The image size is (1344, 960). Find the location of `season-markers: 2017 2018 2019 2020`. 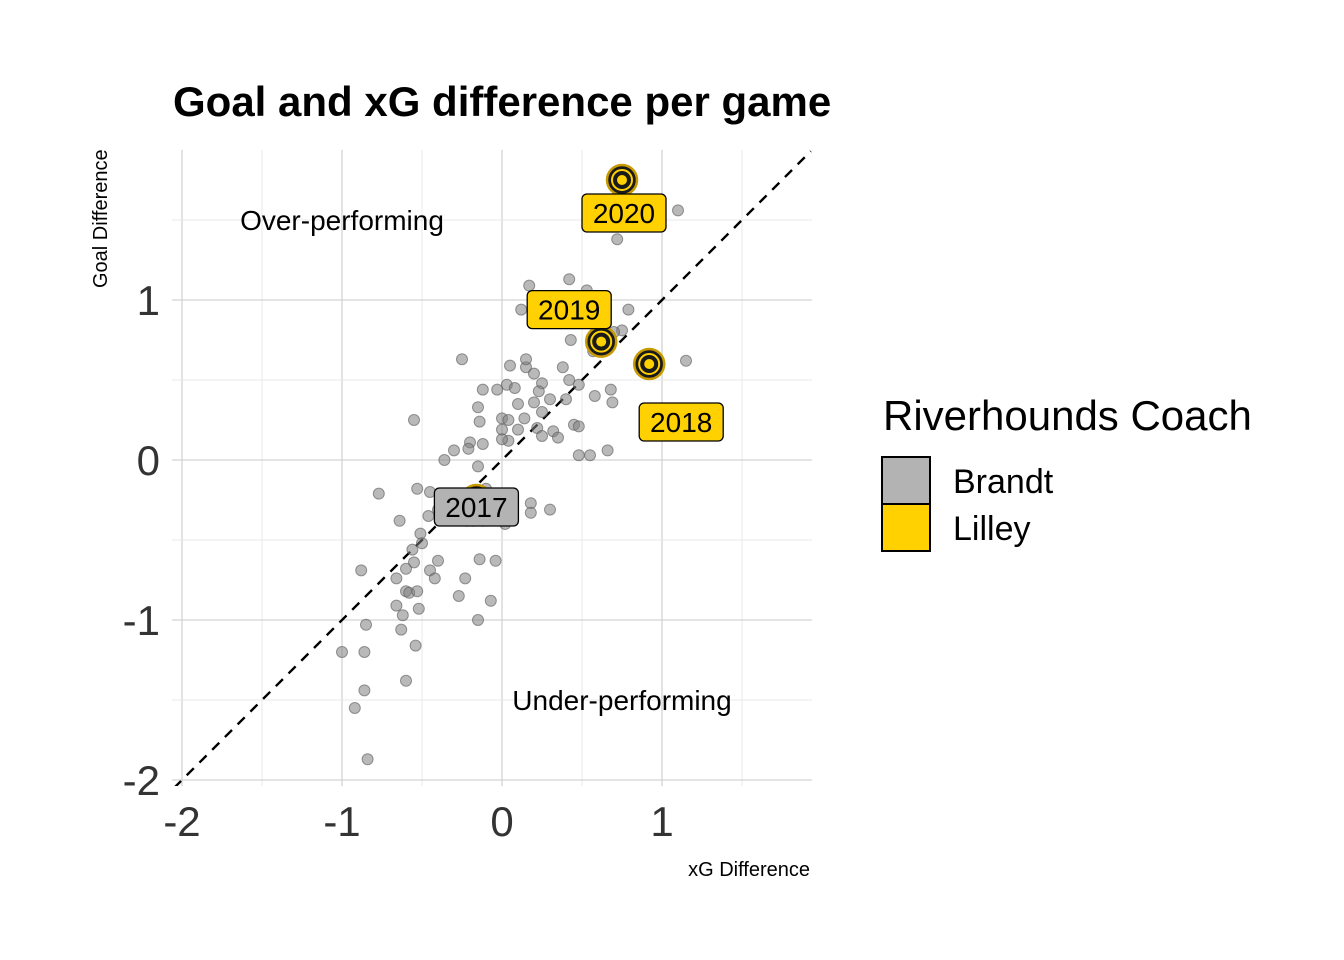

season-markers: 2017 2018 2019 2020 is located at coordinates (578, 345).